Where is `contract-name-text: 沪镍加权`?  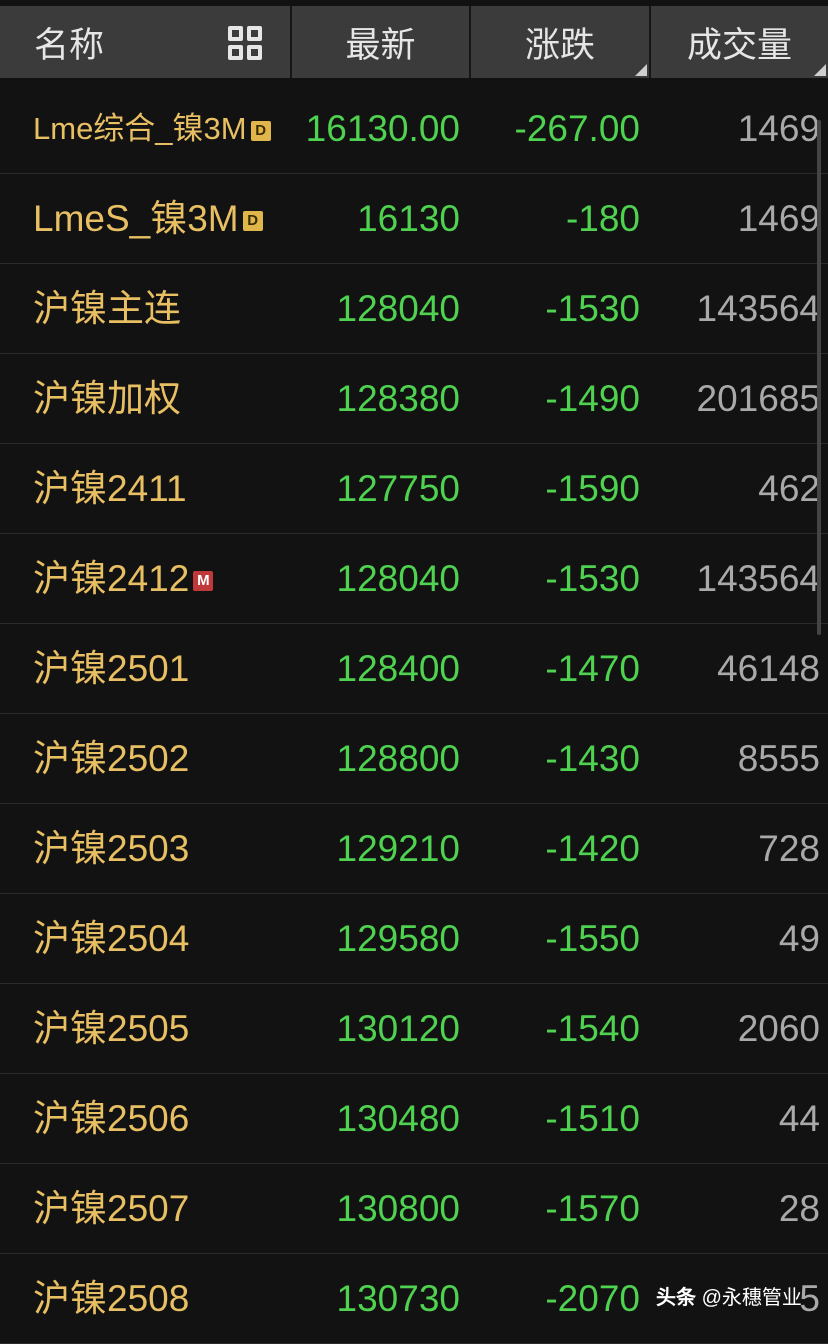 contract-name-text: 沪镍加权 is located at coordinates (107, 398).